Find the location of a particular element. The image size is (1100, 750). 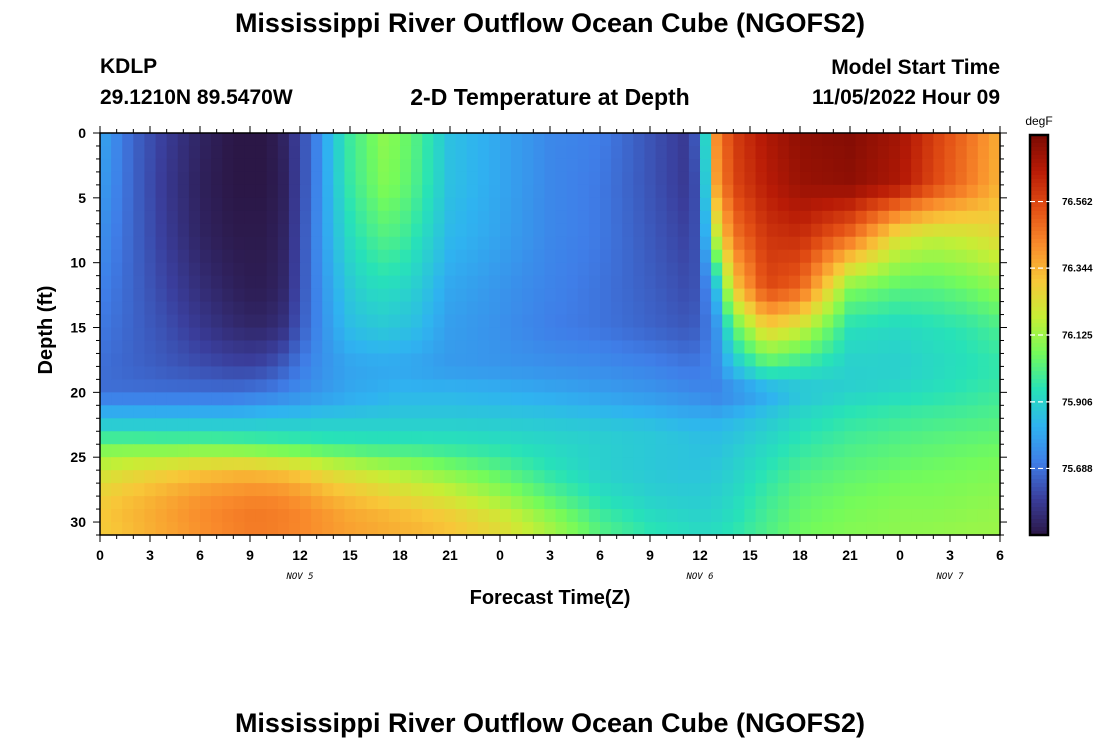

x-tick-label: 18 is located at coordinates (400, 555).